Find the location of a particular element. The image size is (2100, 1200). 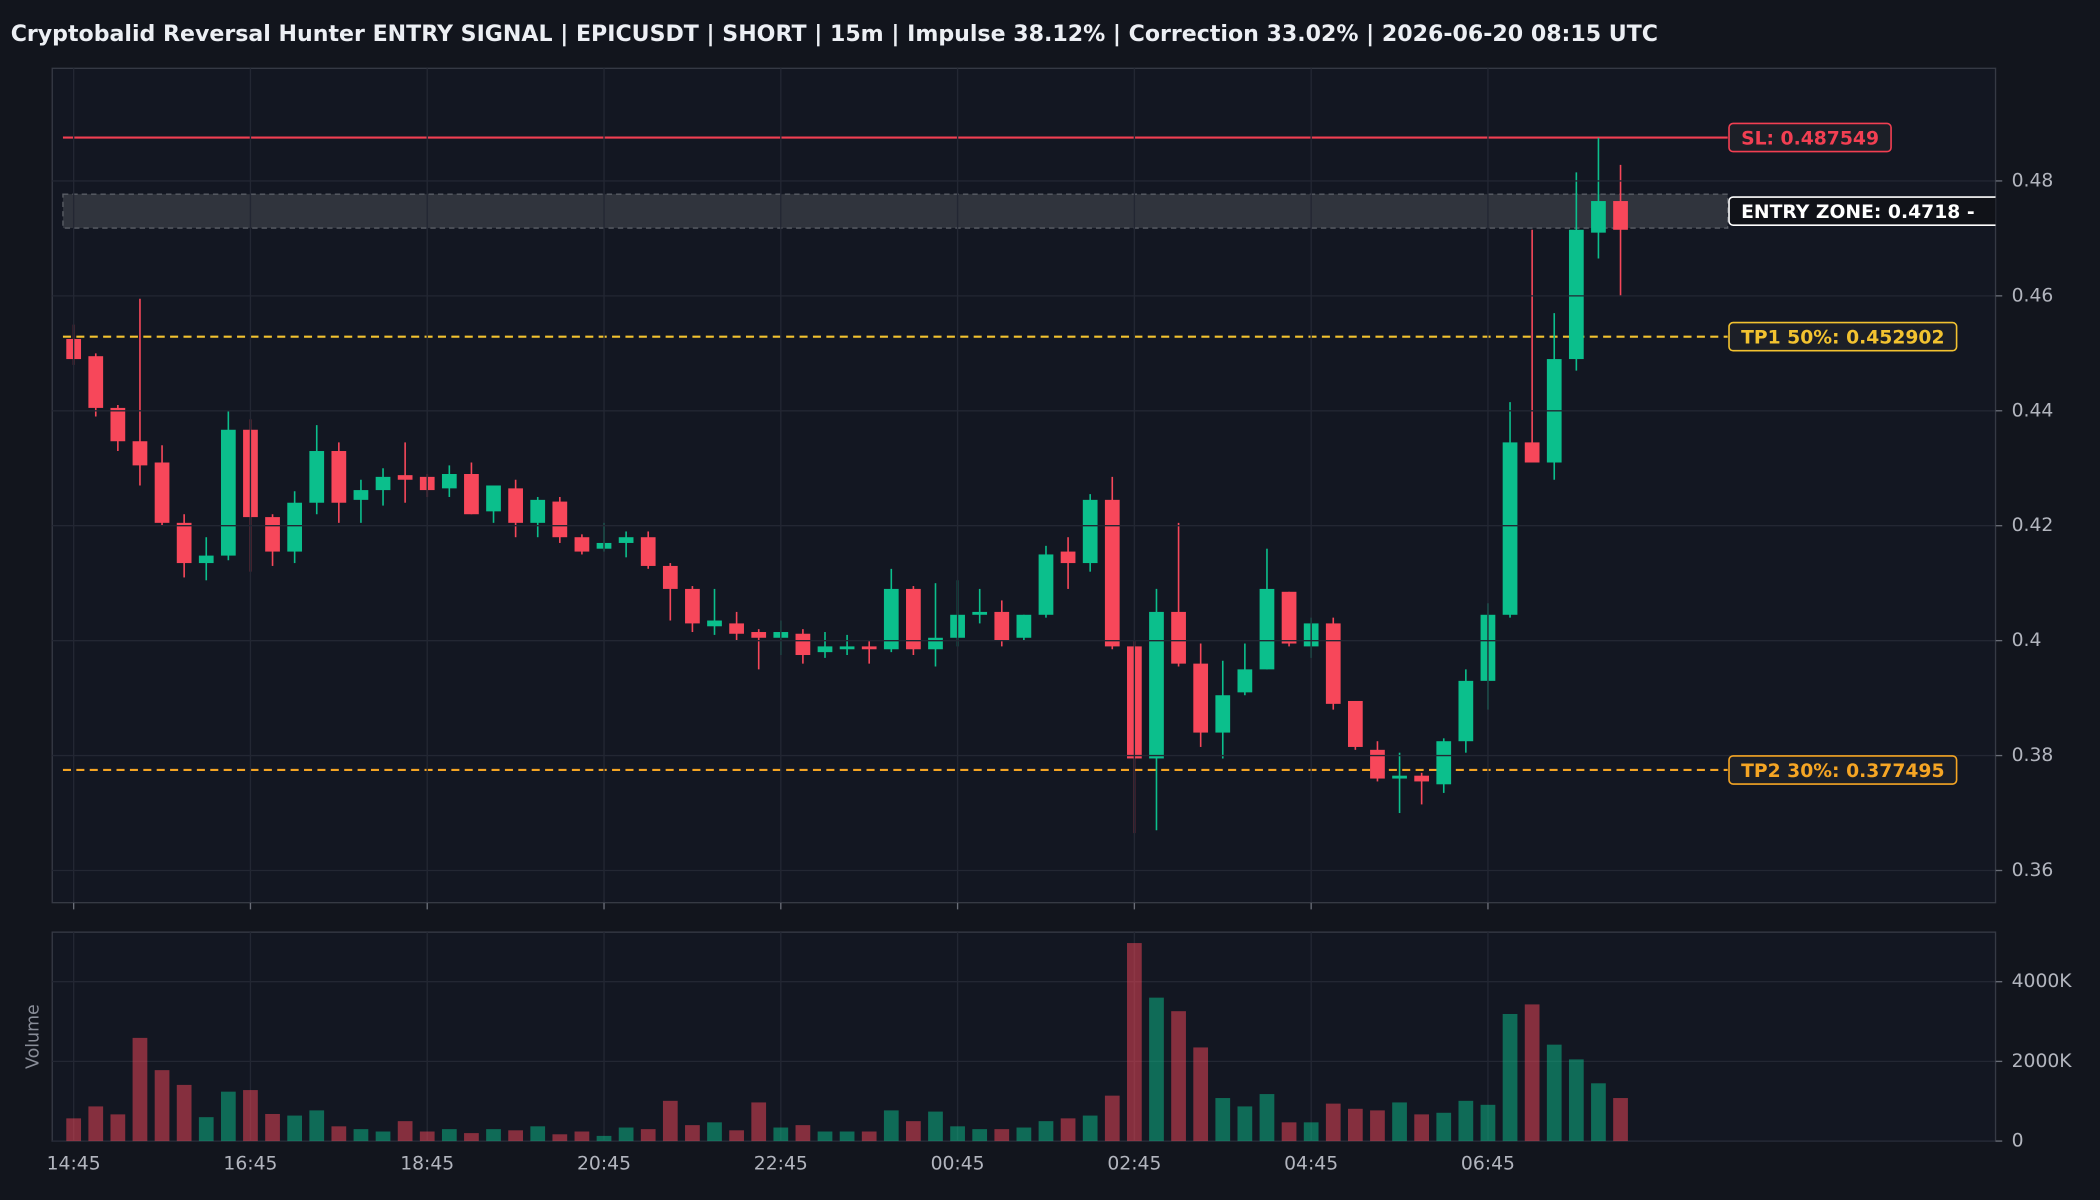

level-label: TP2 30%: 0.377495 is located at coordinates (1843, 770).